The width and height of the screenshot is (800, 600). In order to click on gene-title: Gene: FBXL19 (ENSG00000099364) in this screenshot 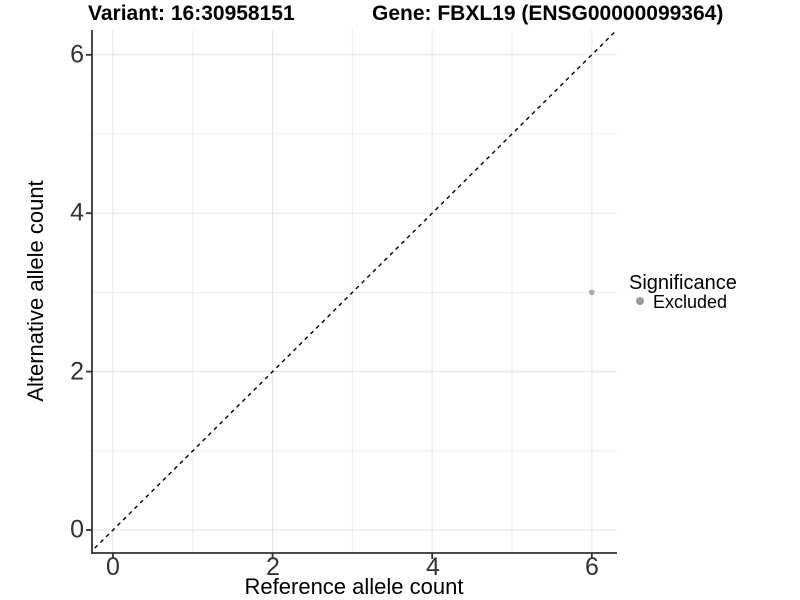, I will do `click(548, 13)`.